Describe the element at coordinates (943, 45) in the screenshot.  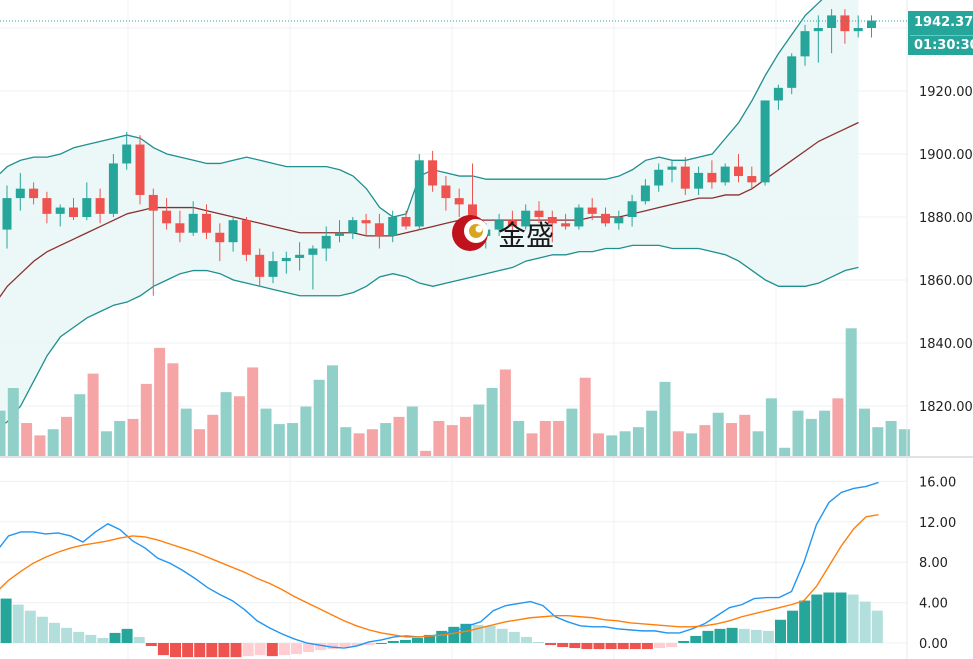
I see `bar-countdown: 01:30:30` at that location.